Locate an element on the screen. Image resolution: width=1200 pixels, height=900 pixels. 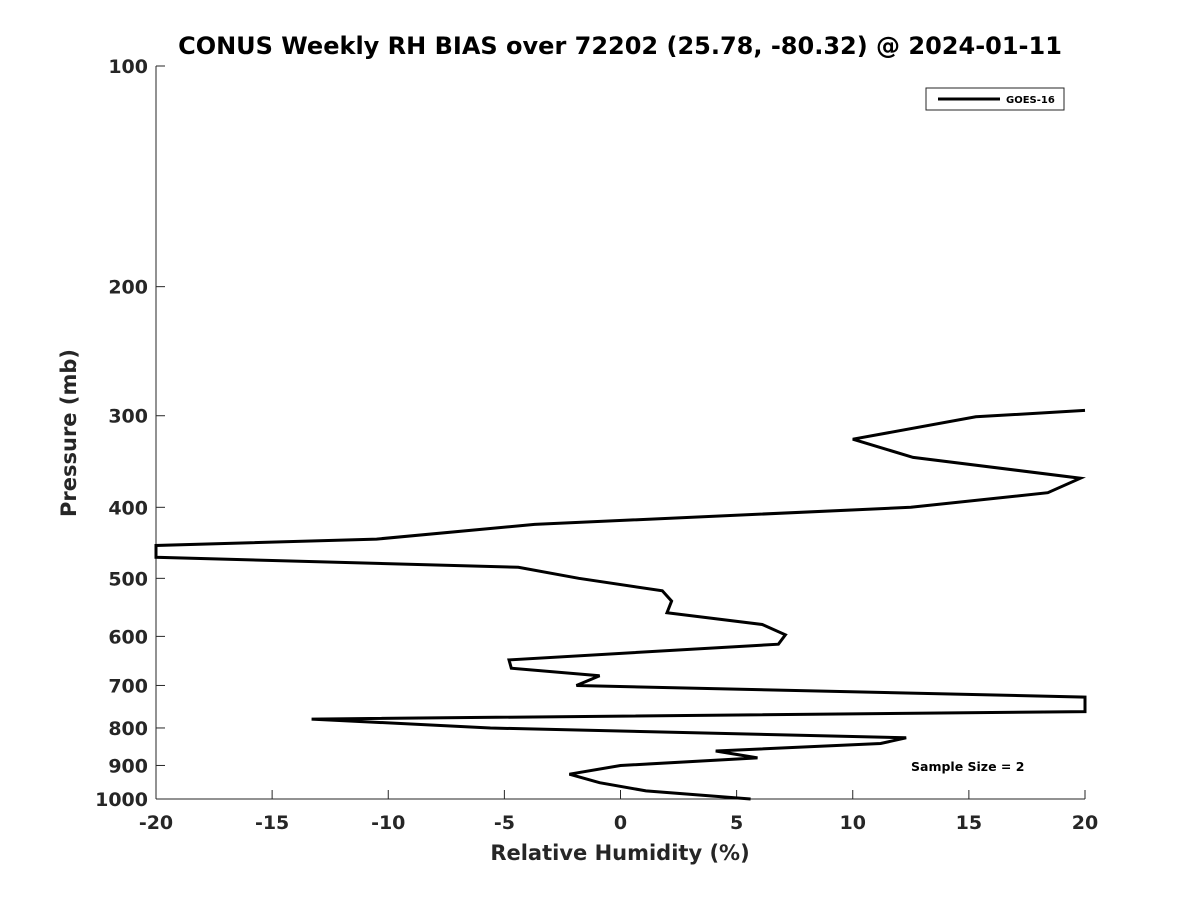
sample-size-annotation: Sample Size = 2 is located at coordinates (967, 766).